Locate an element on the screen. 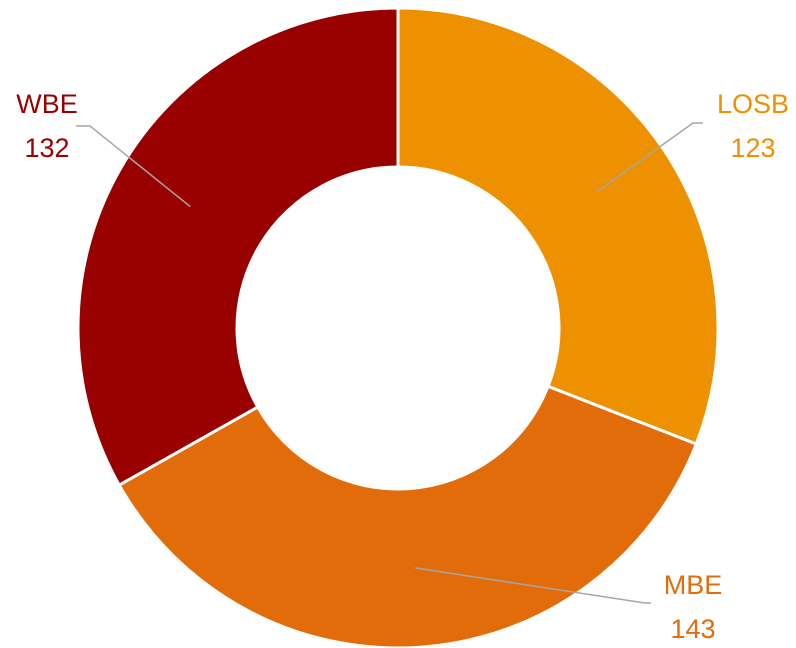 The image size is (796, 648). leader-line-losb is located at coordinates (649, 157).